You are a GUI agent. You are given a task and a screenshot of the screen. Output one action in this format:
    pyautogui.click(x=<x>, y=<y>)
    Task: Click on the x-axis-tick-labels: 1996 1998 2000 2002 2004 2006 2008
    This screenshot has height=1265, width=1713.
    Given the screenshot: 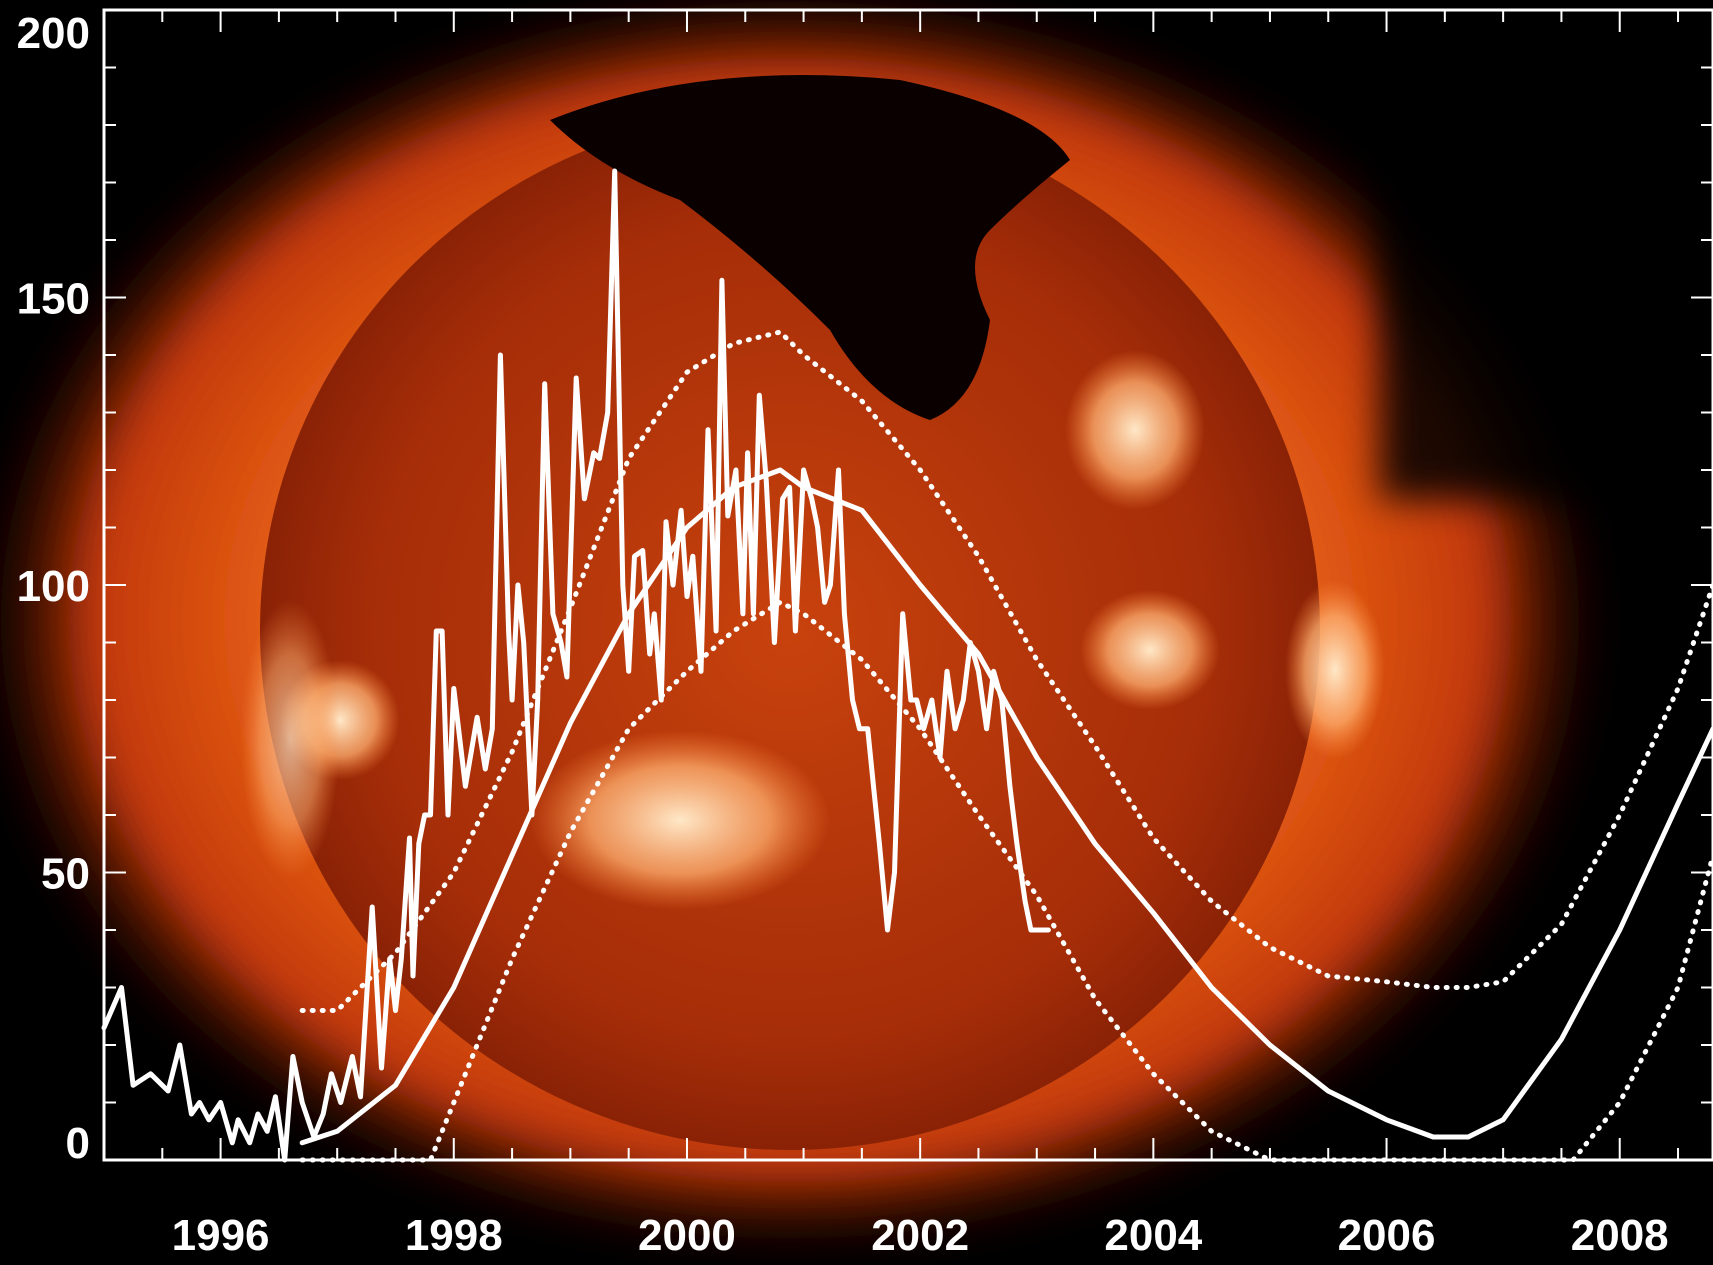 What is the action you would take?
    pyautogui.click(x=920, y=1235)
    